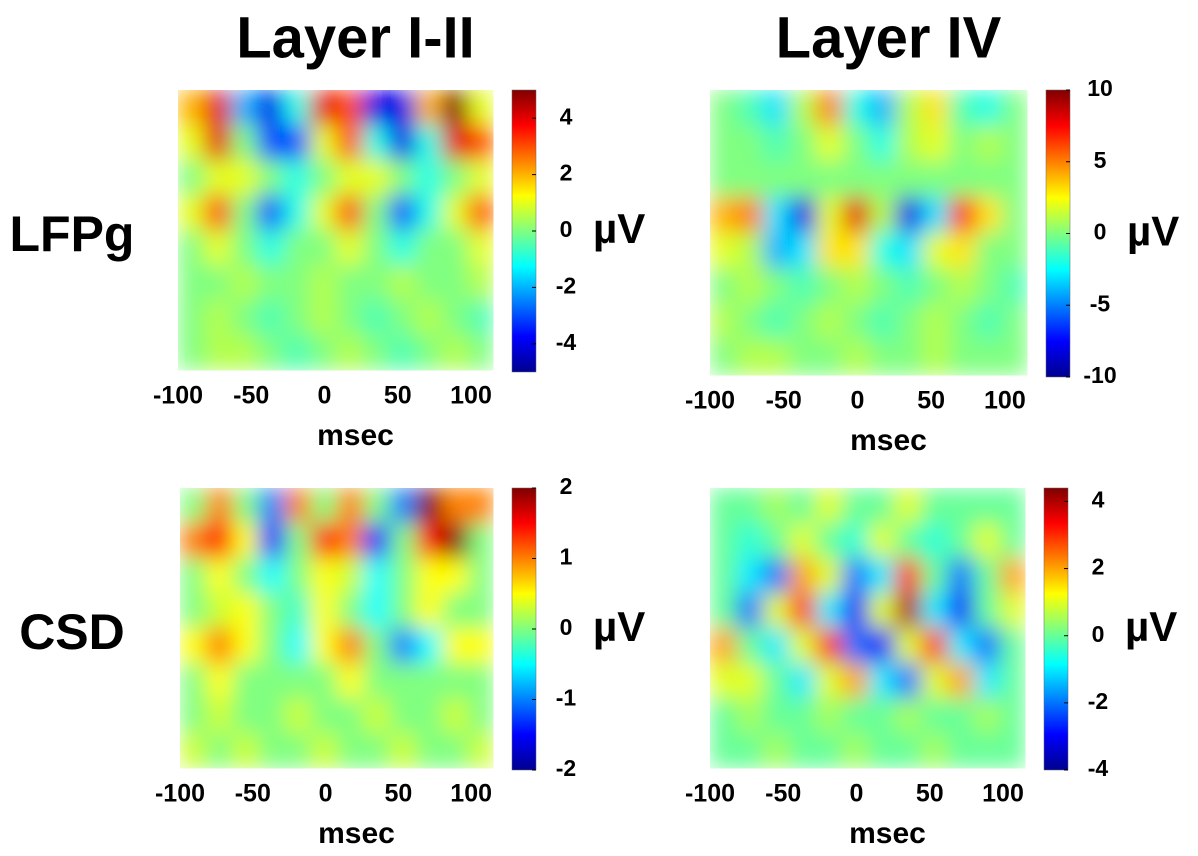  Describe the element at coordinates (566, 698) in the screenshot. I see `colorbar-tick-label: -1` at that location.